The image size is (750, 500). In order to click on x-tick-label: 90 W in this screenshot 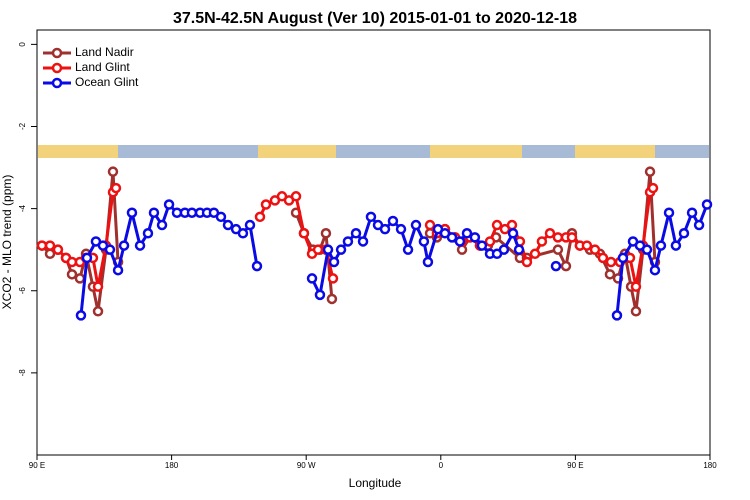, I will do `click(306, 465)`.